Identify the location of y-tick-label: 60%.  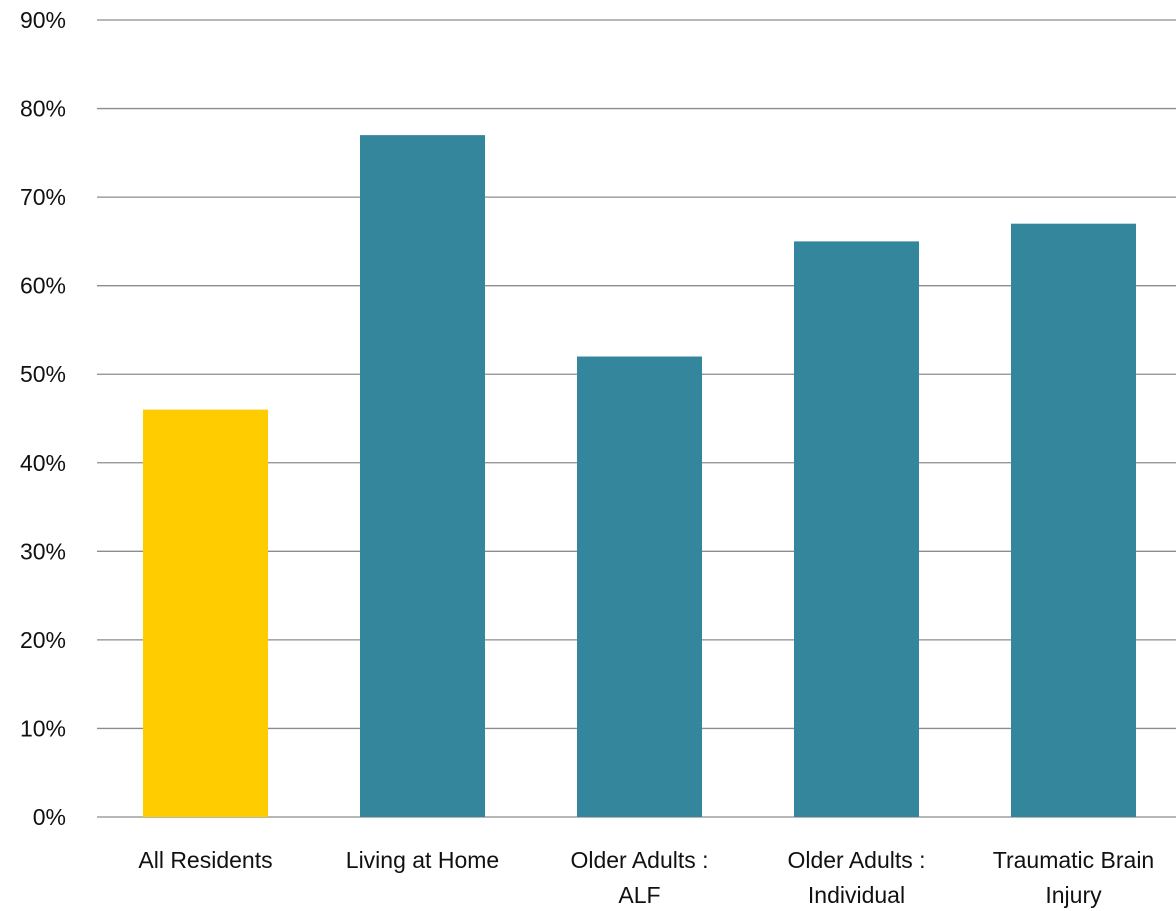
(43, 286).